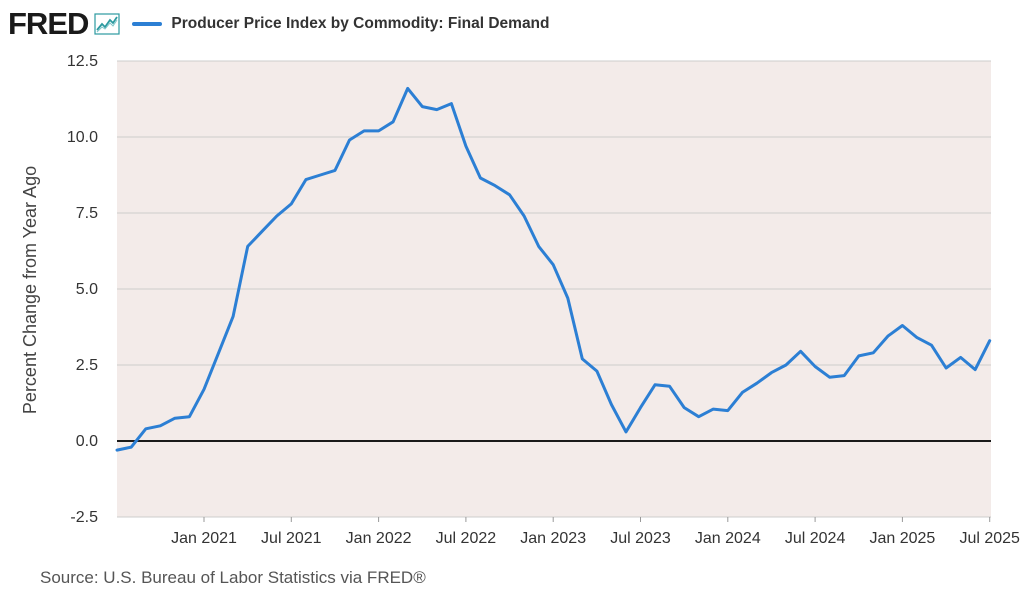 This screenshot has width=1024, height=593. I want to click on y-tick-label: 5.0, so click(87, 289).